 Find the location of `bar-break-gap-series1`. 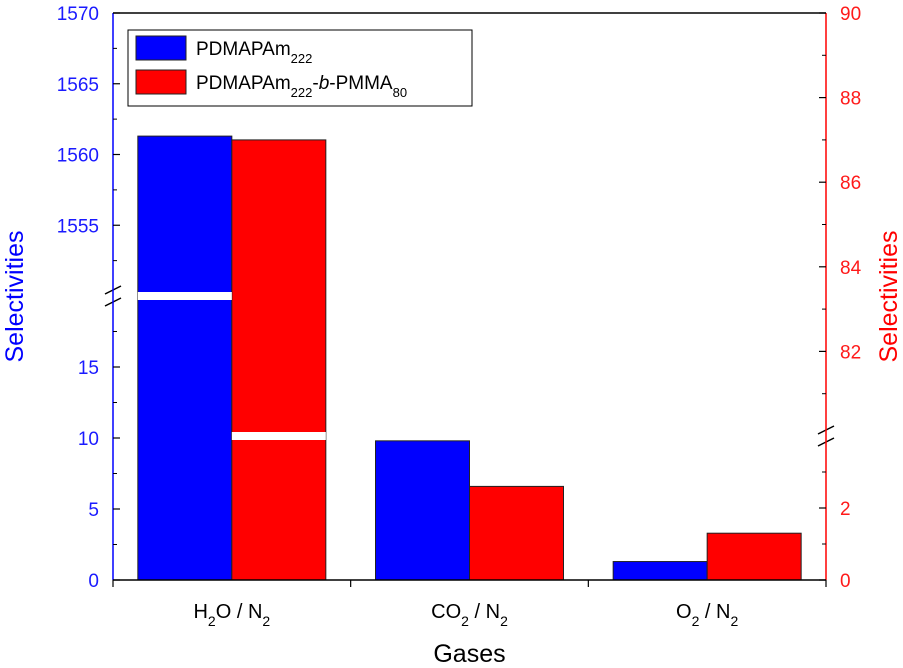

bar-break-gap-series1 is located at coordinates (184, 296).